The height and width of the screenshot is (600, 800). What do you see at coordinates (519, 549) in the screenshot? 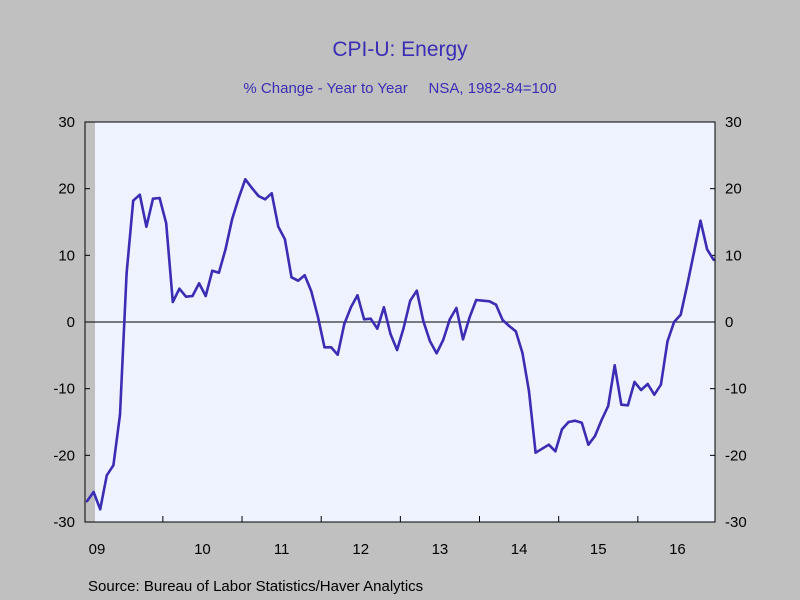
I see `x-tick-label: 14` at bounding box center [519, 549].